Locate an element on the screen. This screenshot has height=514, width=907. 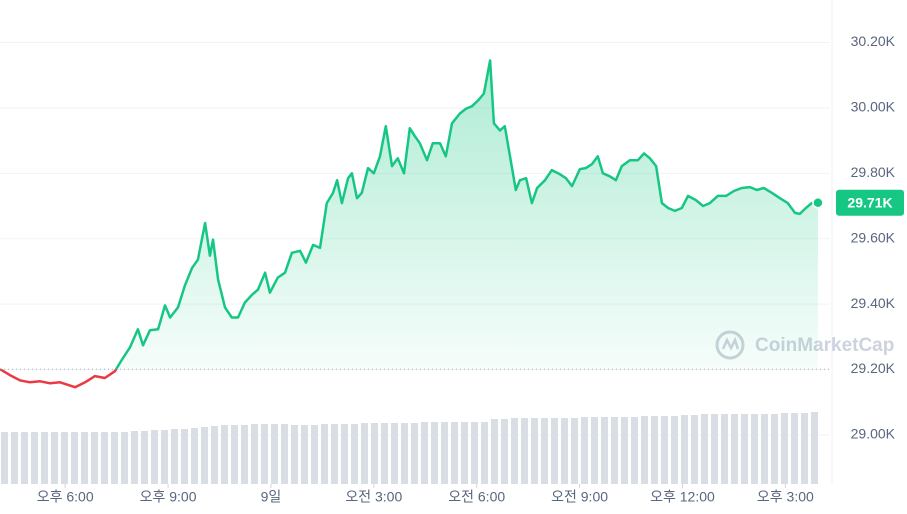
x-tick-label: 오후 3:00 is located at coordinates (785, 497).